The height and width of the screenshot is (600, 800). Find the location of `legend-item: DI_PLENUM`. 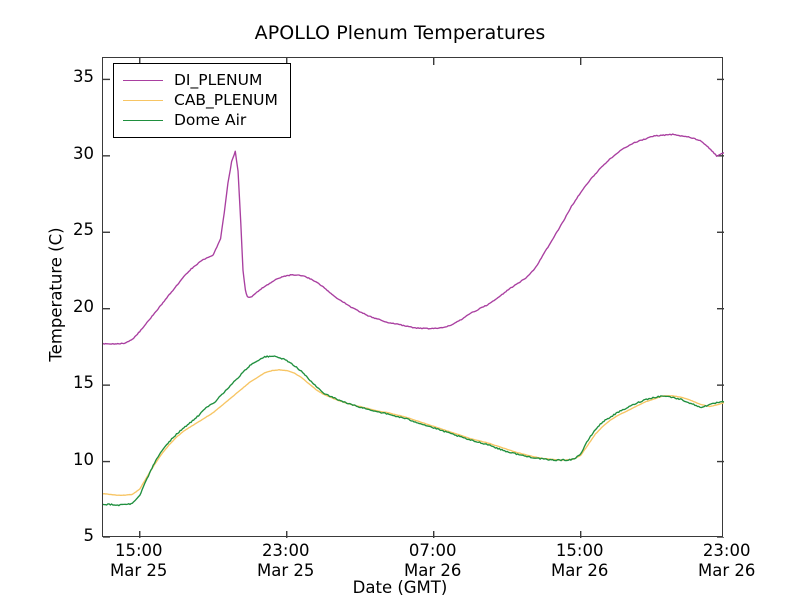

legend-item: DI_PLENUM is located at coordinates (200, 80).